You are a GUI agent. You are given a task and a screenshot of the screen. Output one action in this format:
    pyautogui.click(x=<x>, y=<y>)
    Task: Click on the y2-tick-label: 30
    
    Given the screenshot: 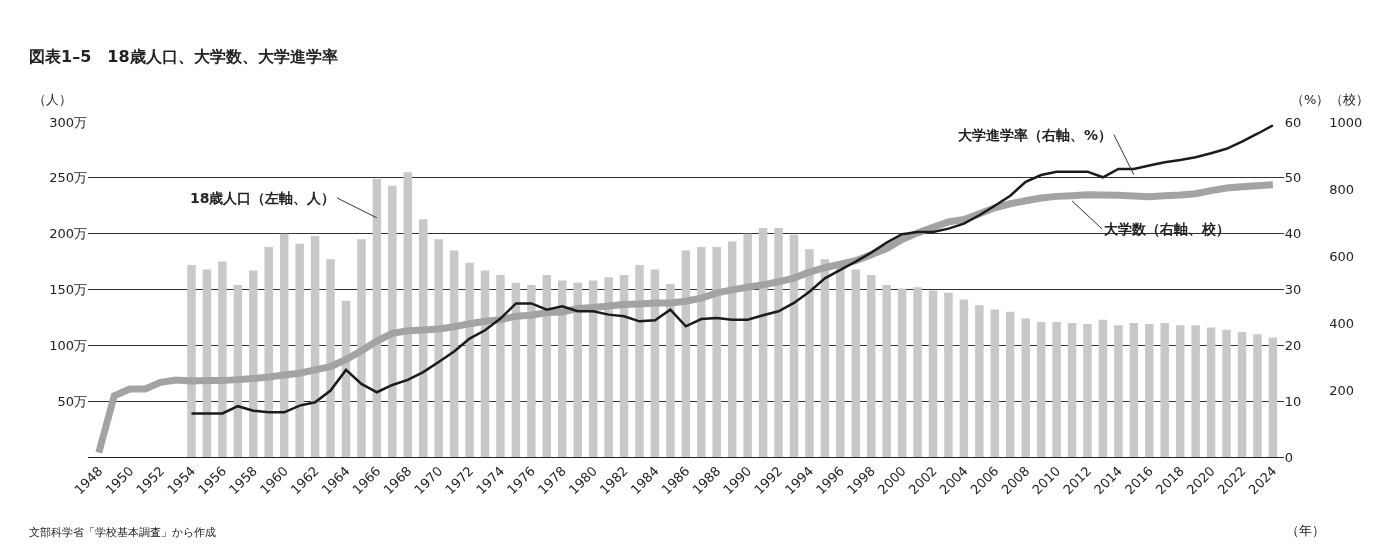 What is the action you would take?
    pyautogui.click(x=1293, y=290)
    